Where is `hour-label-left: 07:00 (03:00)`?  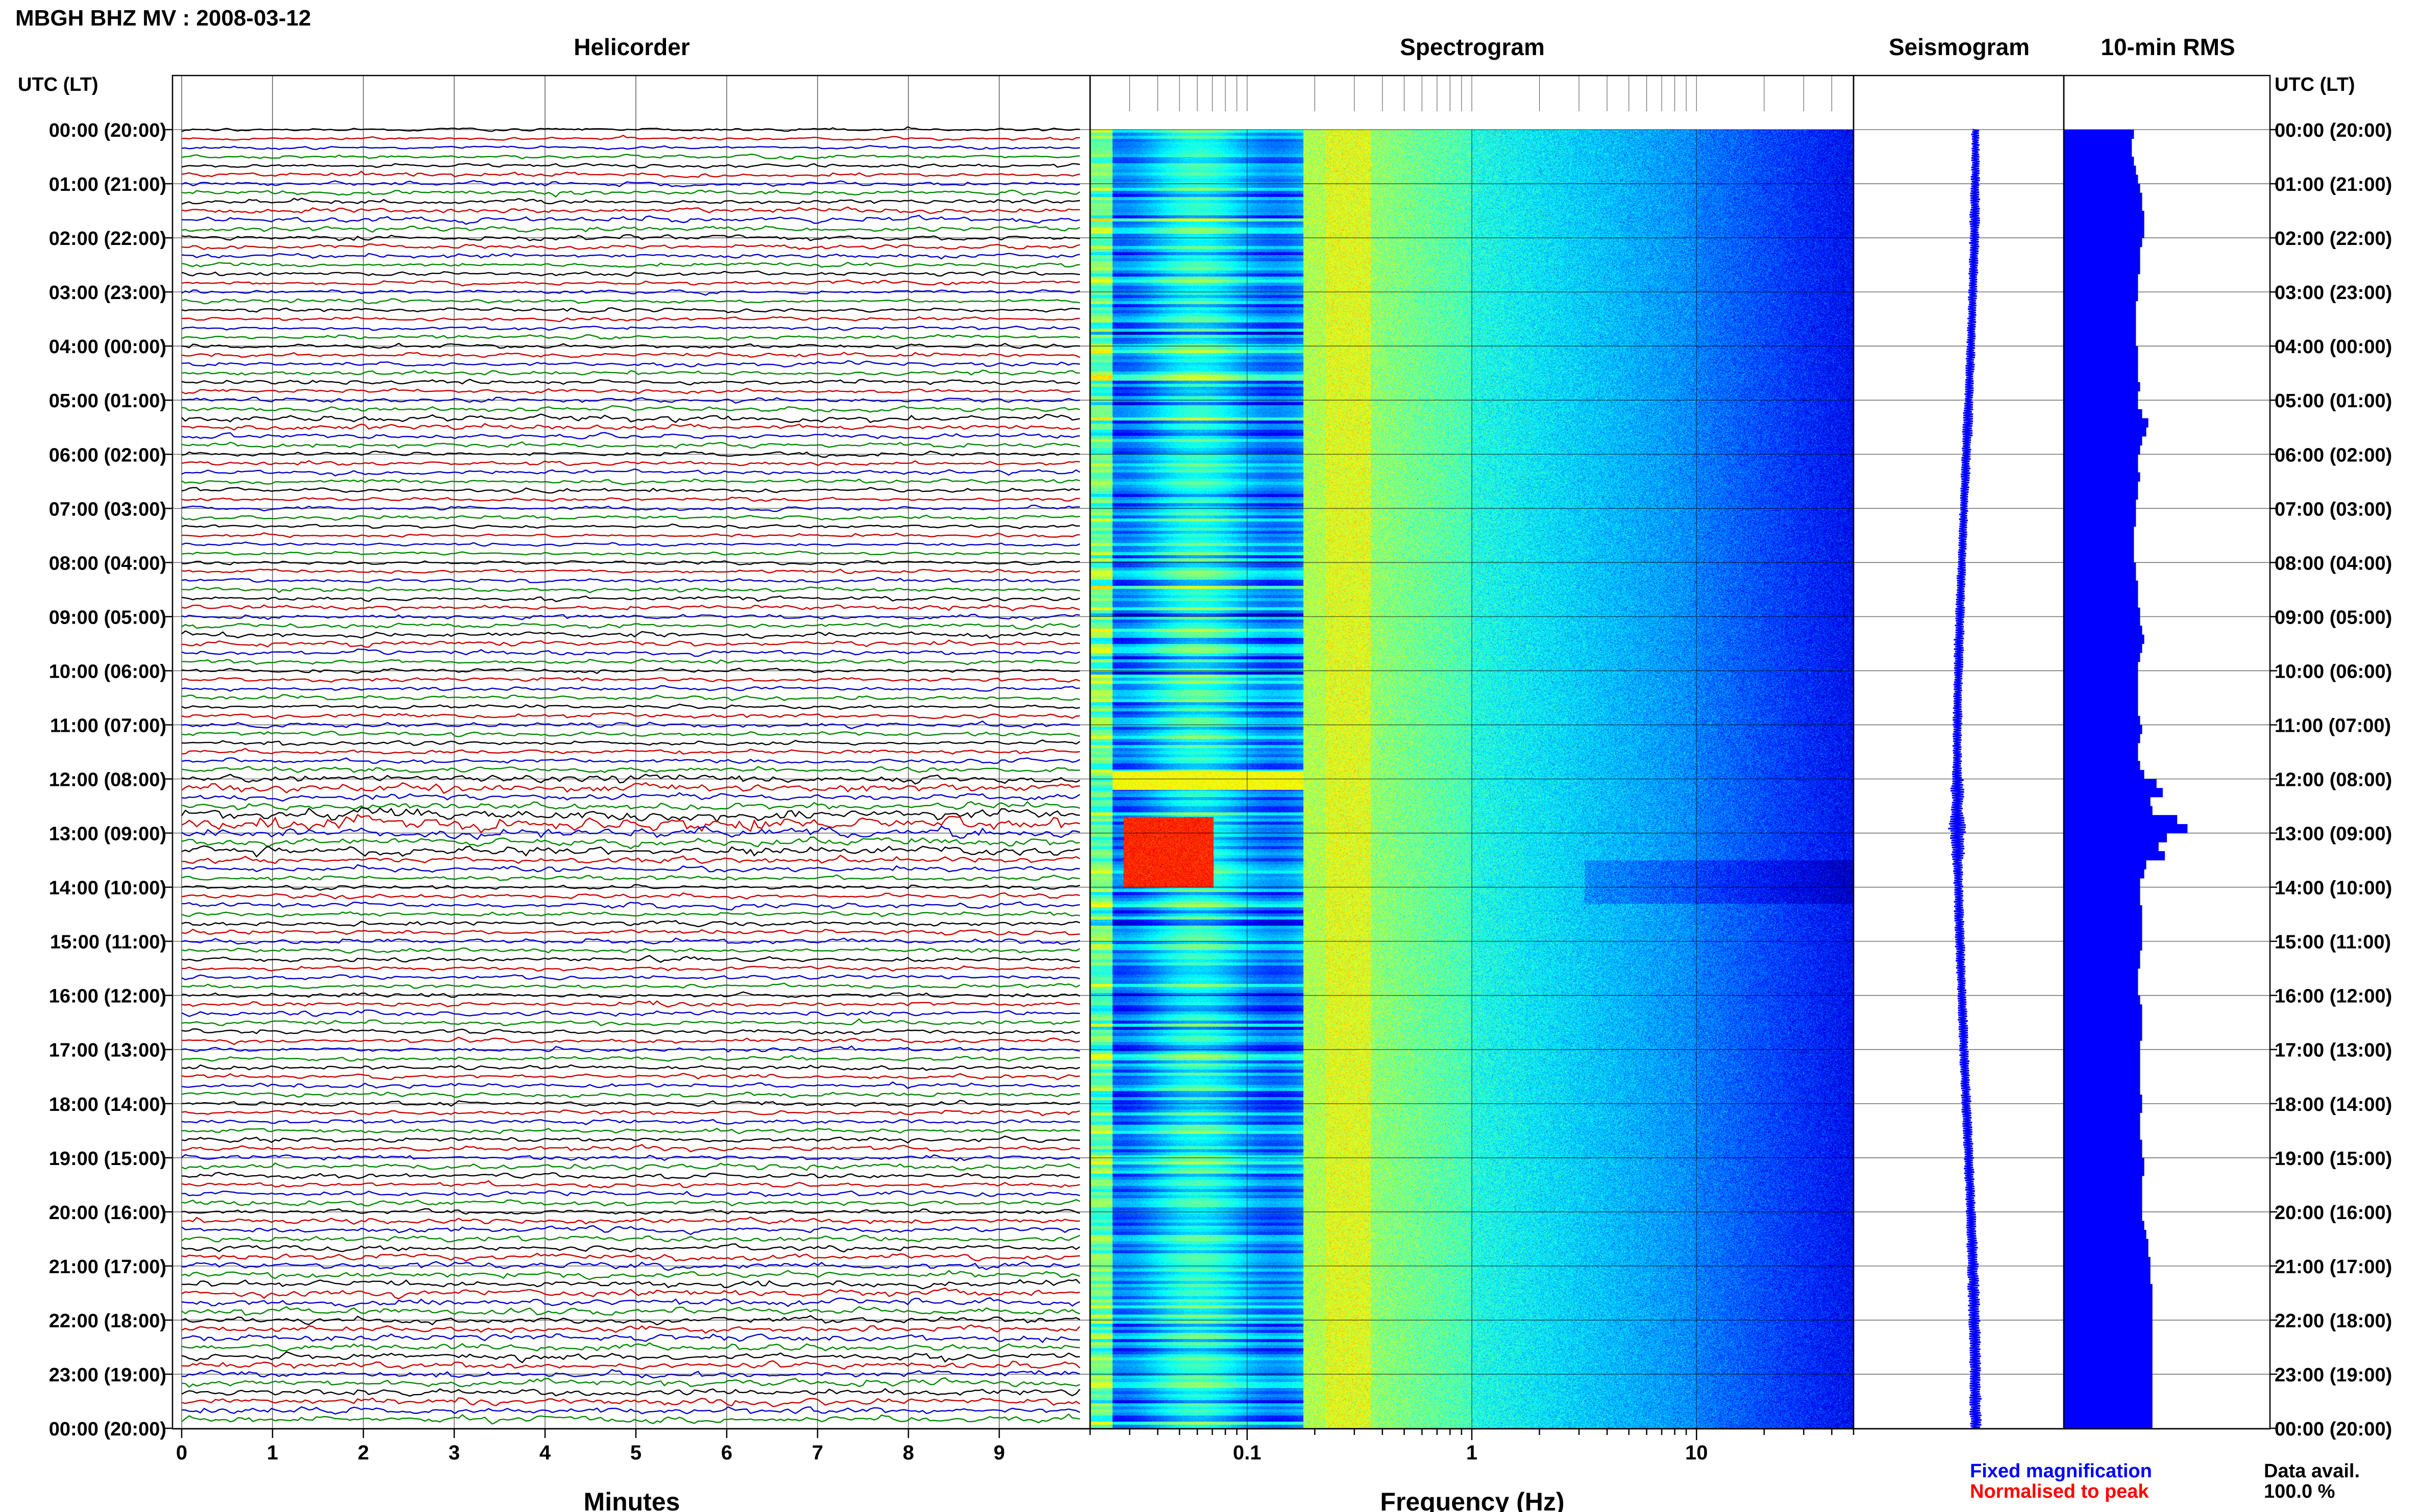 hour-label-left: 07:00 (03:00) is located at coordinates (107, 509).